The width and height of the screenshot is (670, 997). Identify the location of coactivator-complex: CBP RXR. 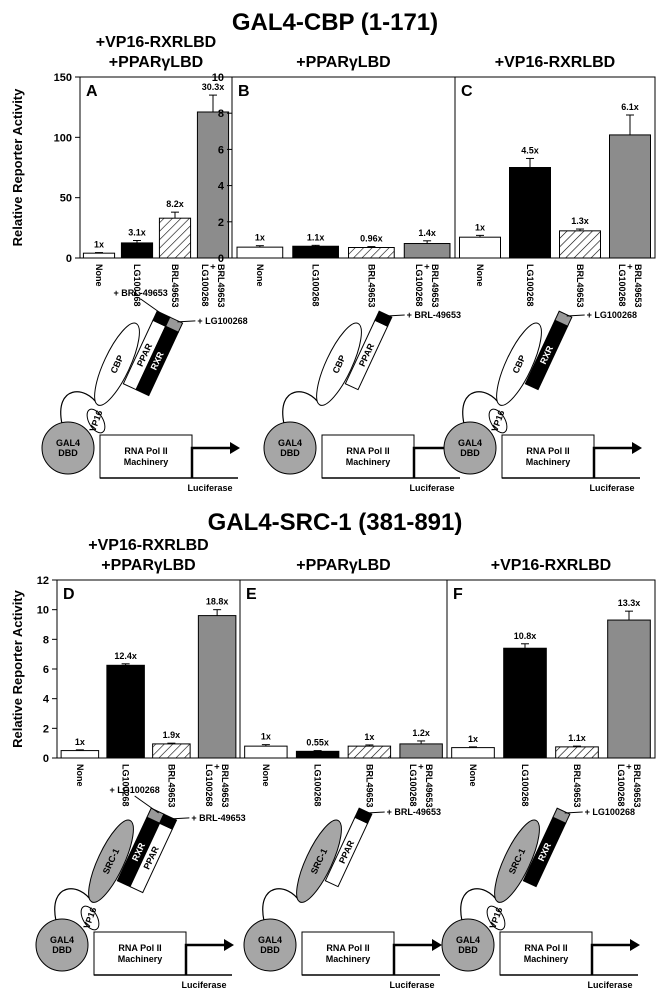
(534, 358).